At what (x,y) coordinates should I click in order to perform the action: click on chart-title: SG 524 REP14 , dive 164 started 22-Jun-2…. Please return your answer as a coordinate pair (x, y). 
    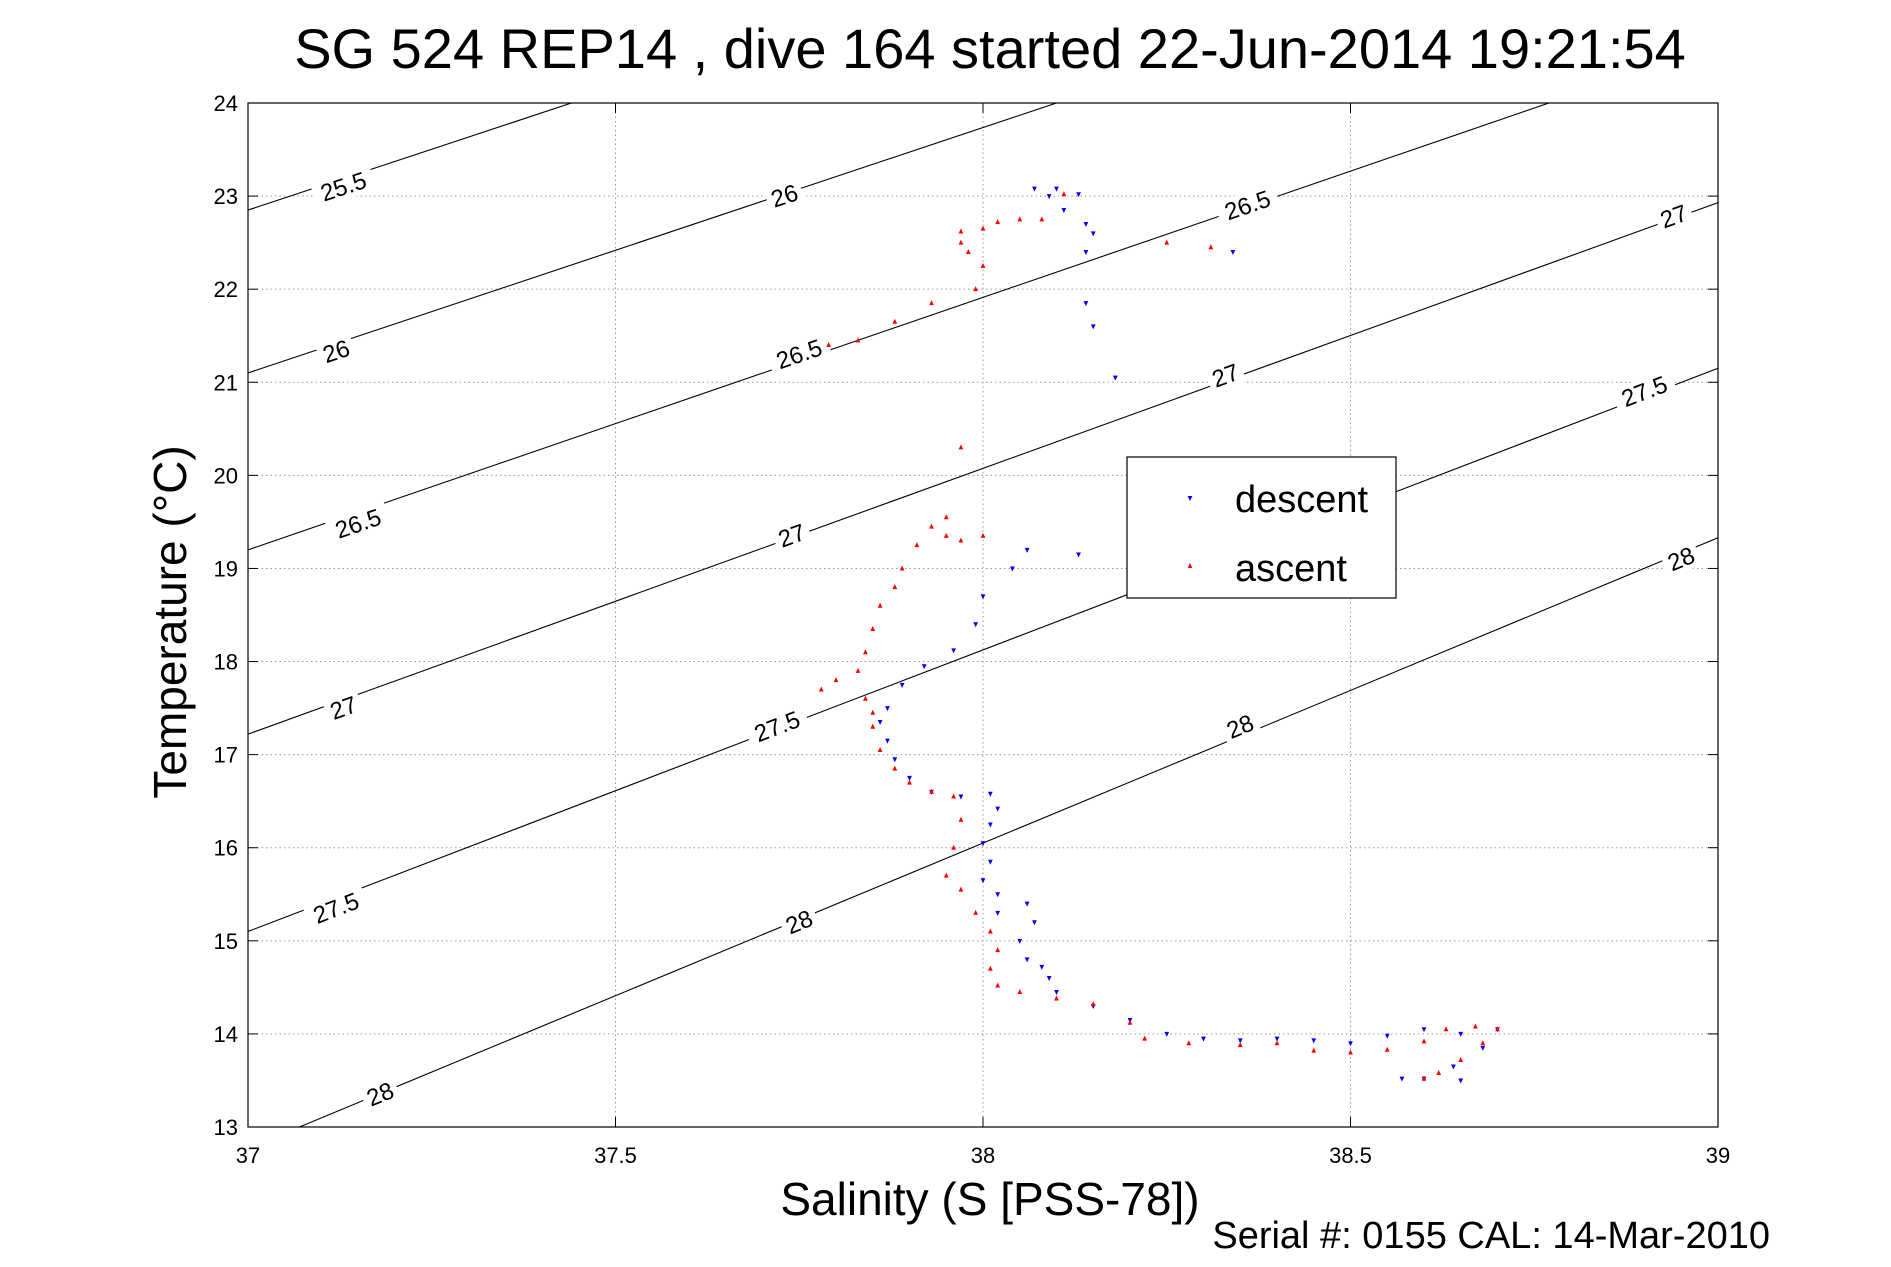
    Looking at the image, I should click on (990, 48).